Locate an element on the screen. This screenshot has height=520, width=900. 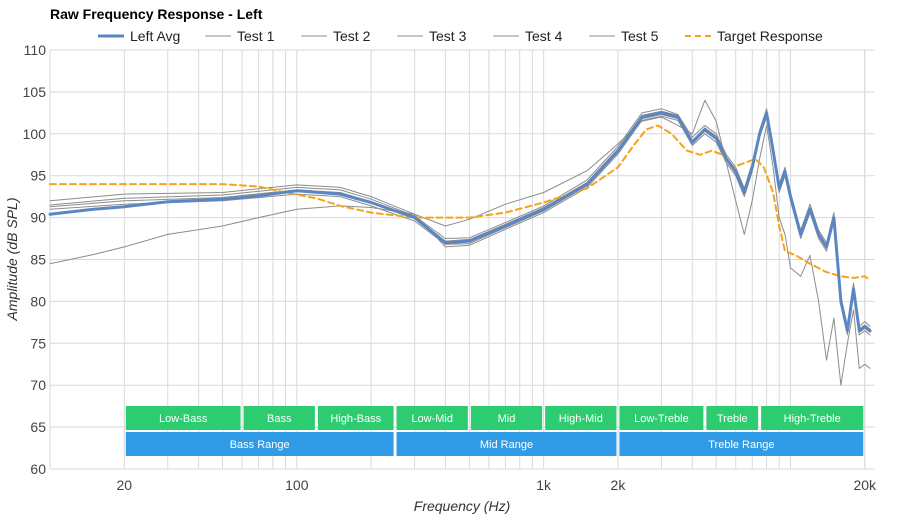
y-tick-label: 110 is located at coordinates (35, 50).